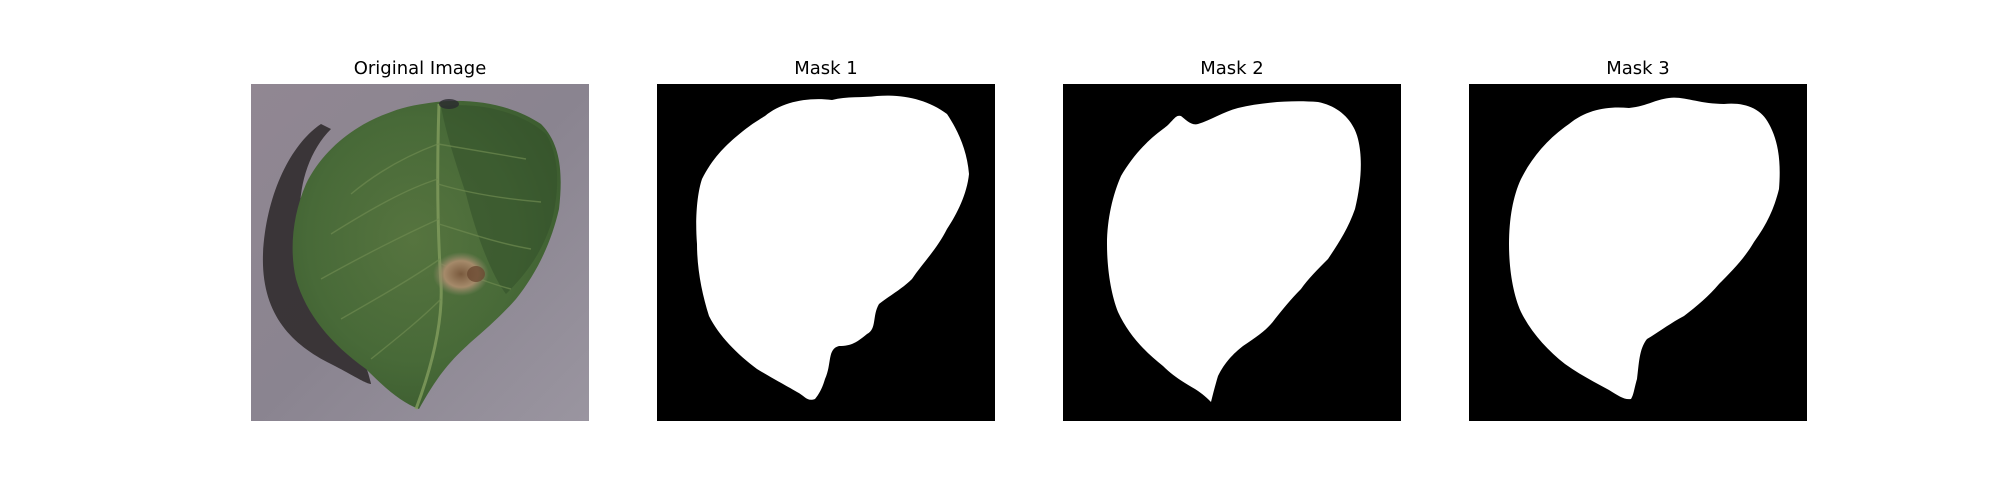 The height and width of the screenshot is (500, 2000). I want to click on leaf-photo, so click(420, 252).